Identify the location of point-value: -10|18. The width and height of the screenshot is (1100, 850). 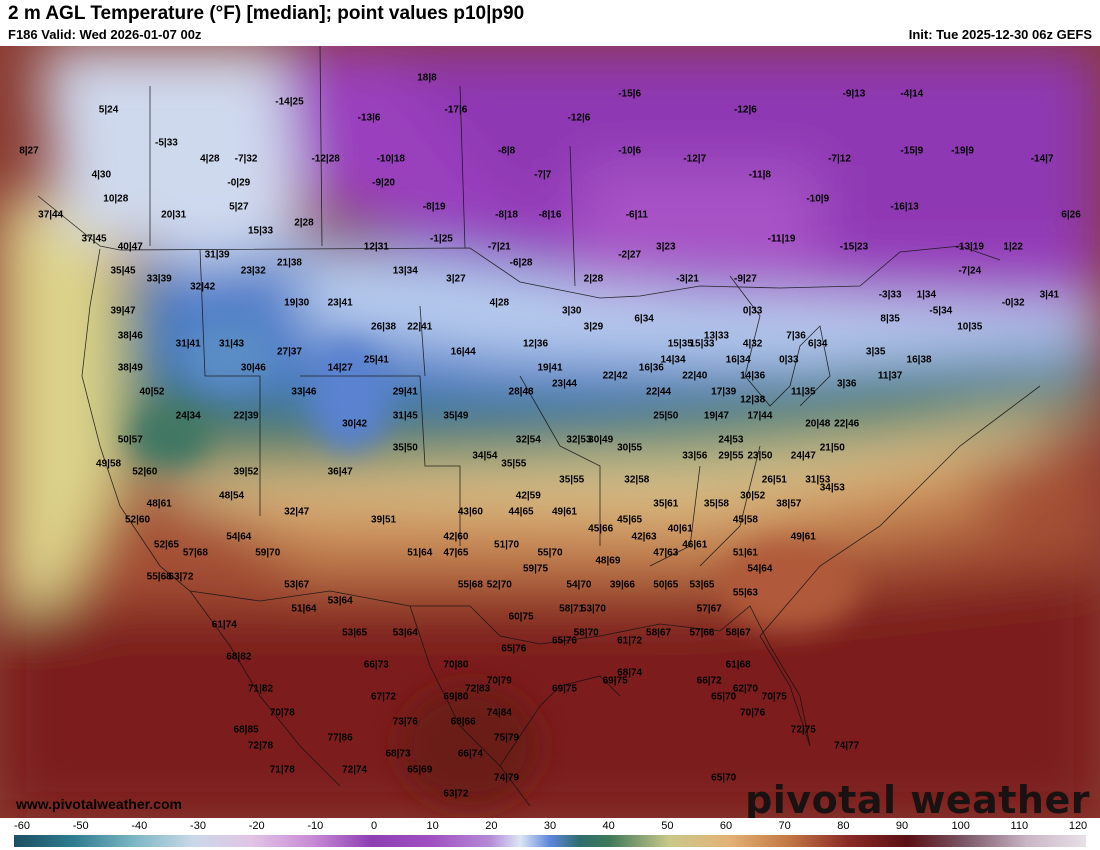
(390, 159).